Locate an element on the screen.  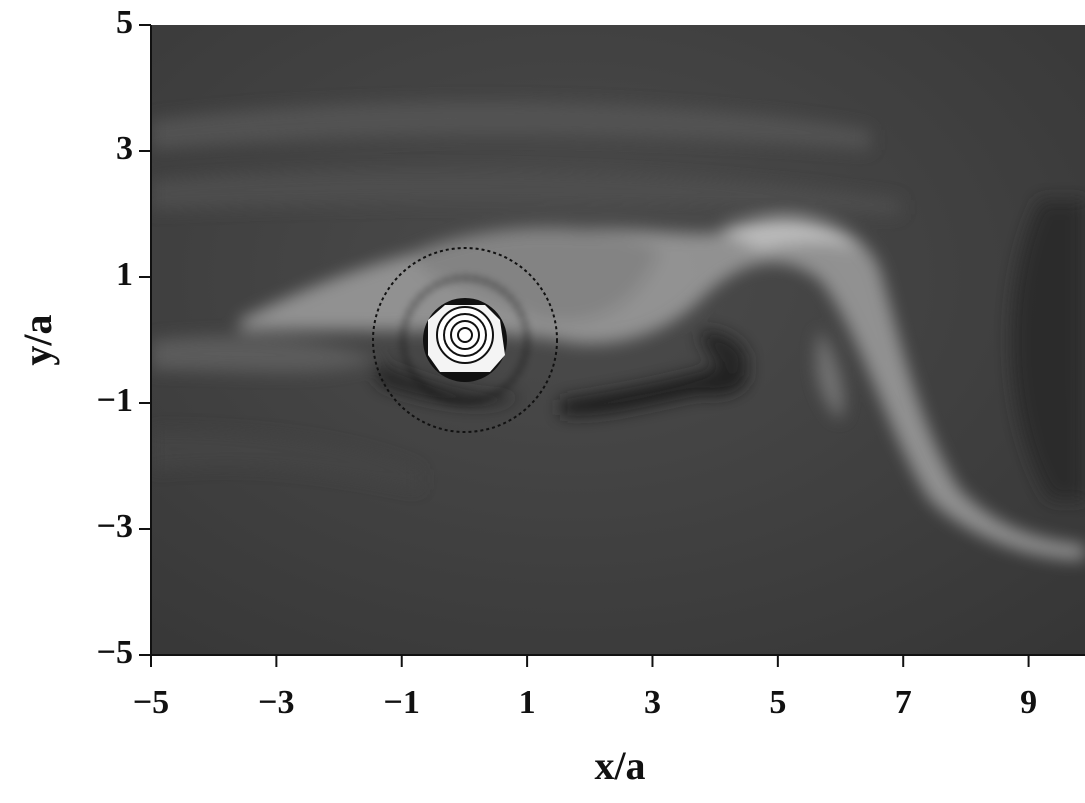
x-tick-label: −5 is located at coordinates (151, 702).